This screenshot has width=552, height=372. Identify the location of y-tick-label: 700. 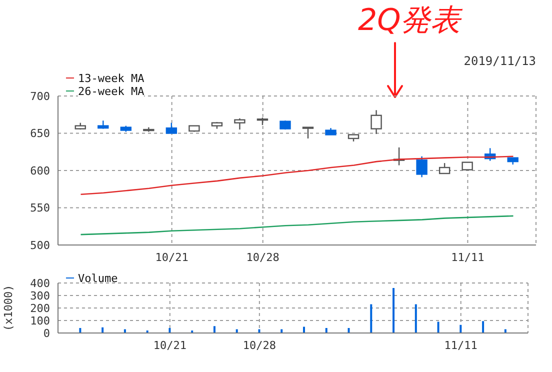
(40, 96).